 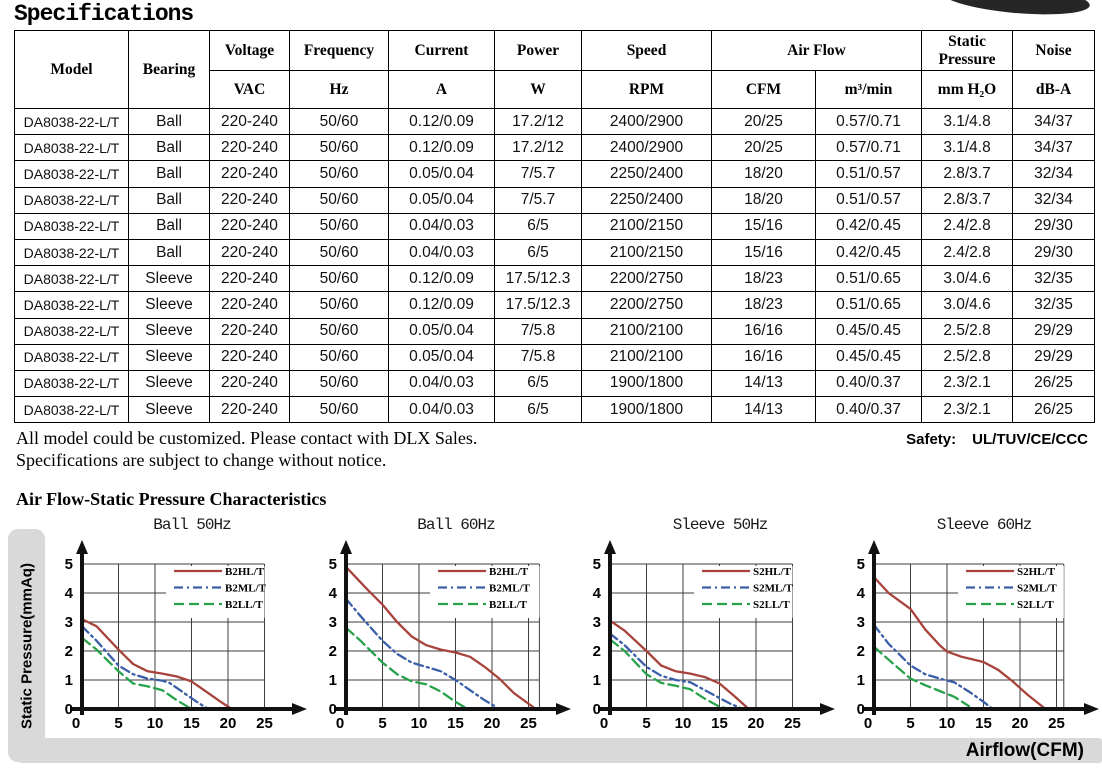 I want to click on table-cell: 2100/2100, so click(x=646, y=357).